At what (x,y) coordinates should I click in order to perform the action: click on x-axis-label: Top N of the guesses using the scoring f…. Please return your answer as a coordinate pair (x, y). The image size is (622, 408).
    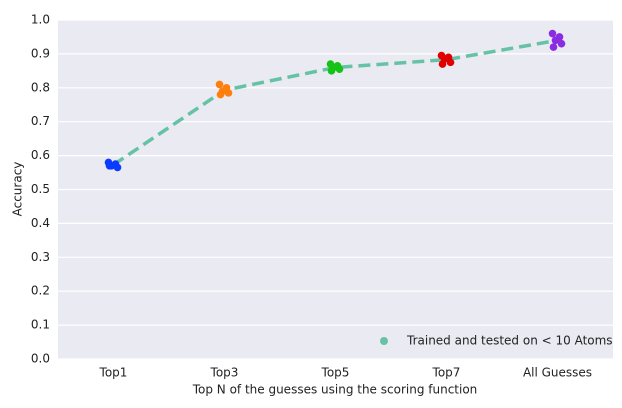
    Looking at the image, I should click on (335, 390).